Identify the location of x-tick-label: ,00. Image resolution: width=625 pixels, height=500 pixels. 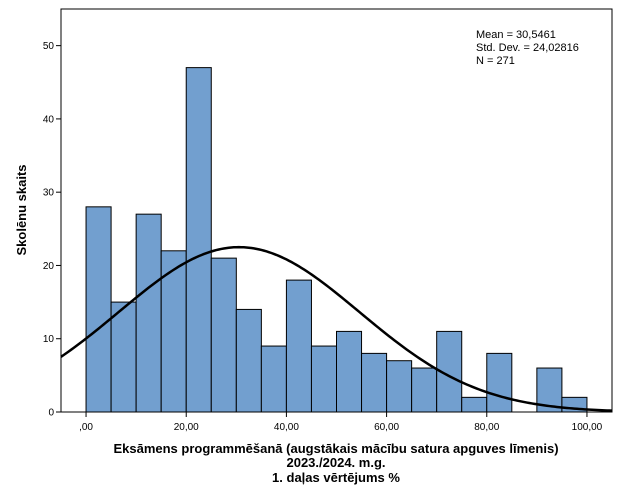
(86, 427).